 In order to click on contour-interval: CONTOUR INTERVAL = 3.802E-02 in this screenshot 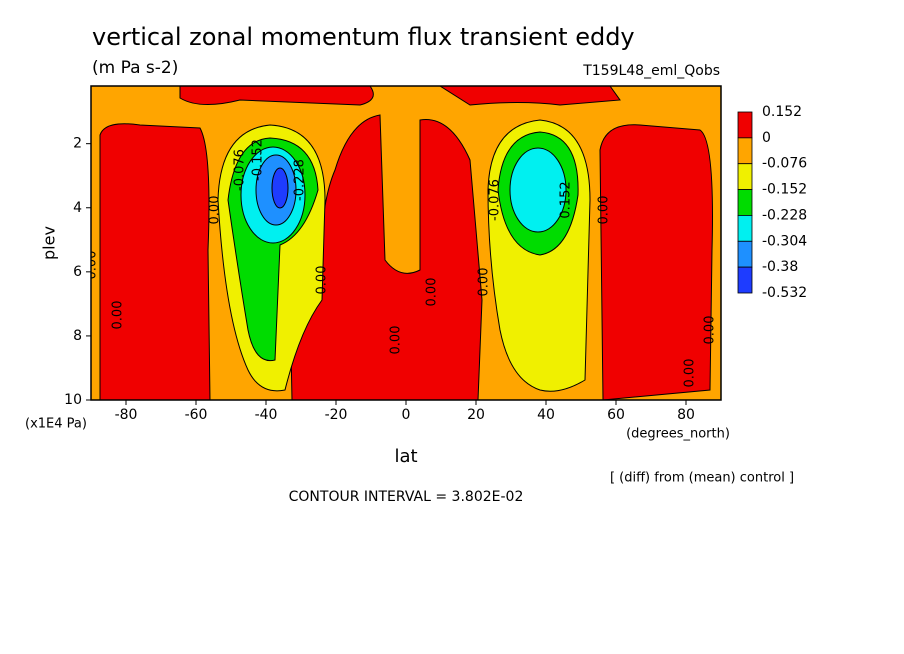, I will do `click(406, 497)`.